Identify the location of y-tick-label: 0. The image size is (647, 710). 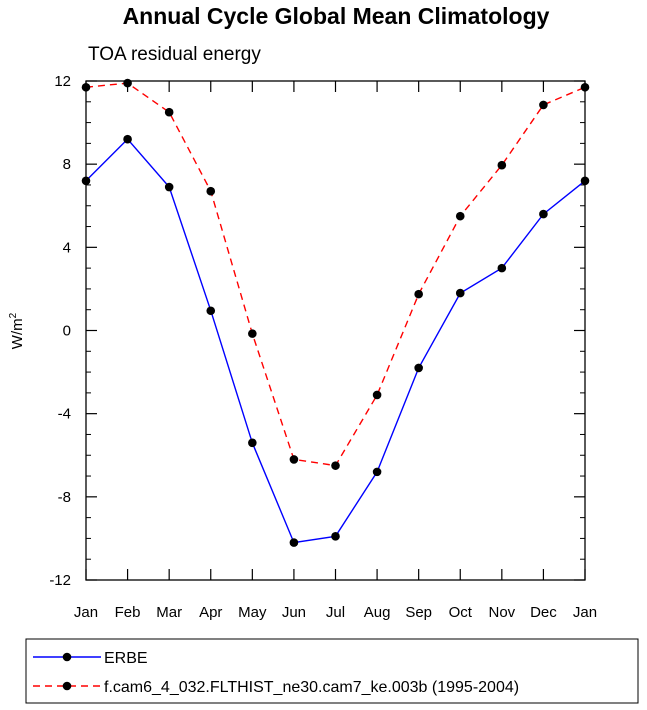
(67, 331).